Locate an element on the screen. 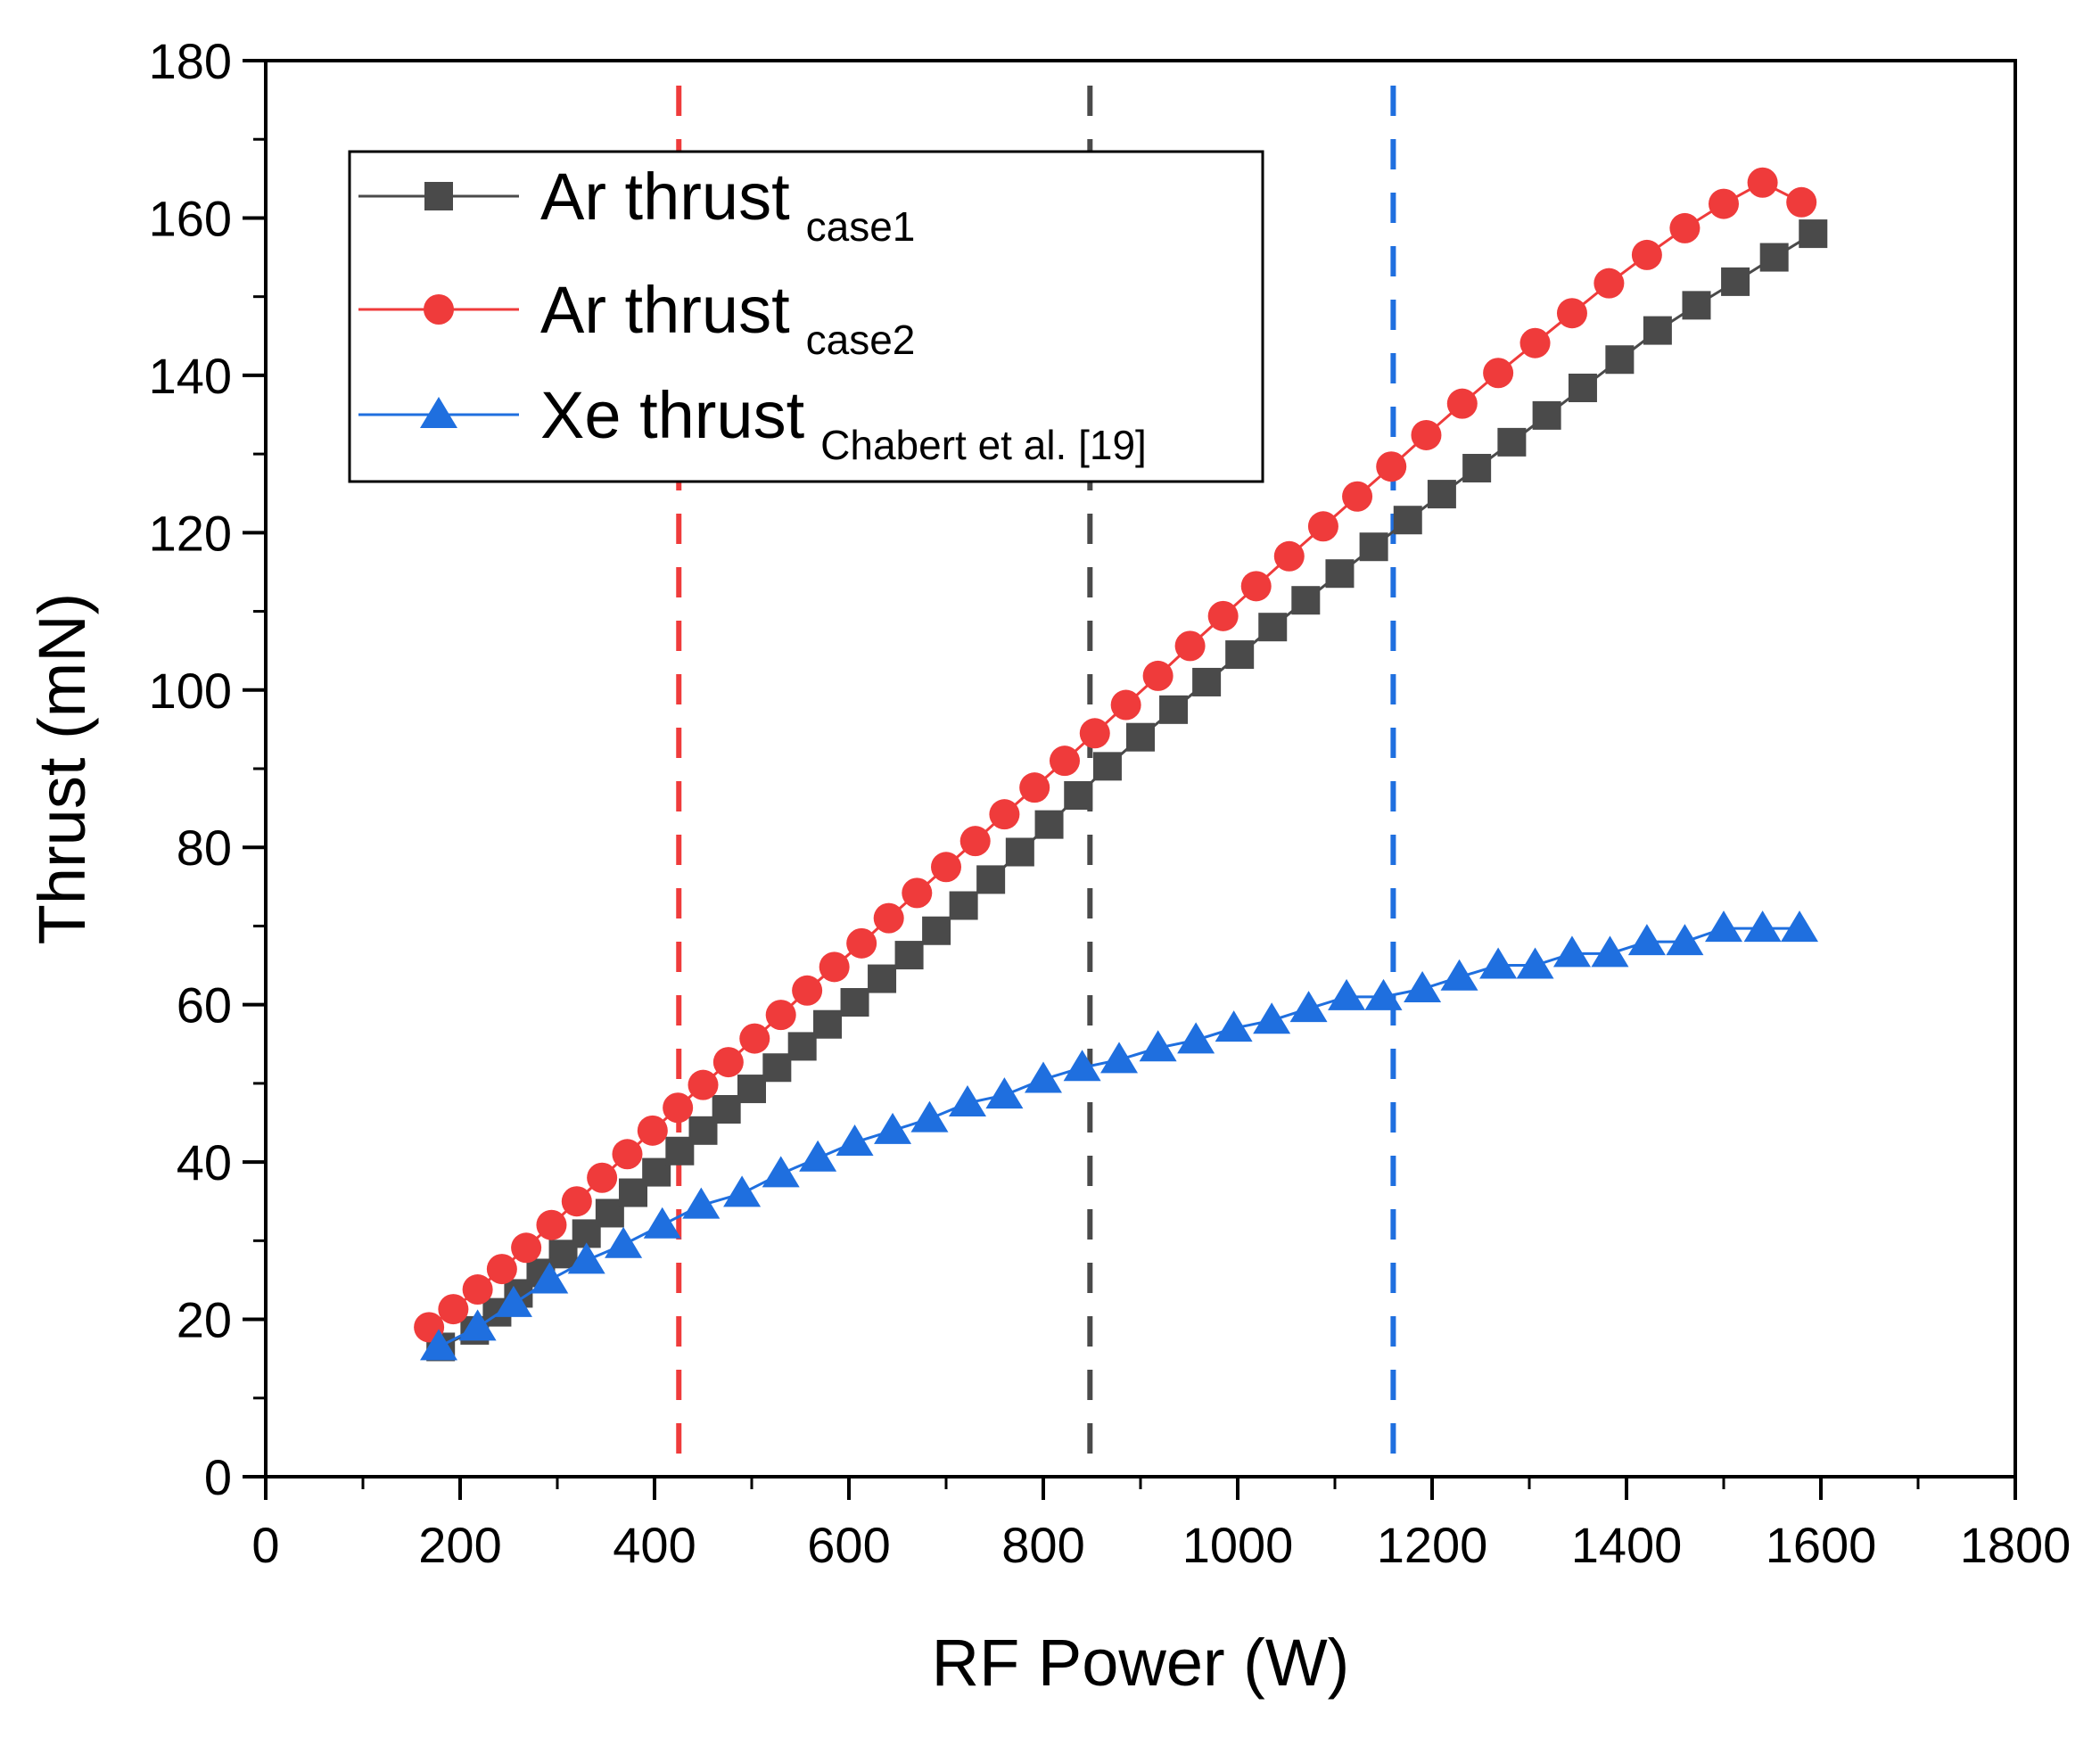  legend-circle-marker is located at coordinates (439, 309).